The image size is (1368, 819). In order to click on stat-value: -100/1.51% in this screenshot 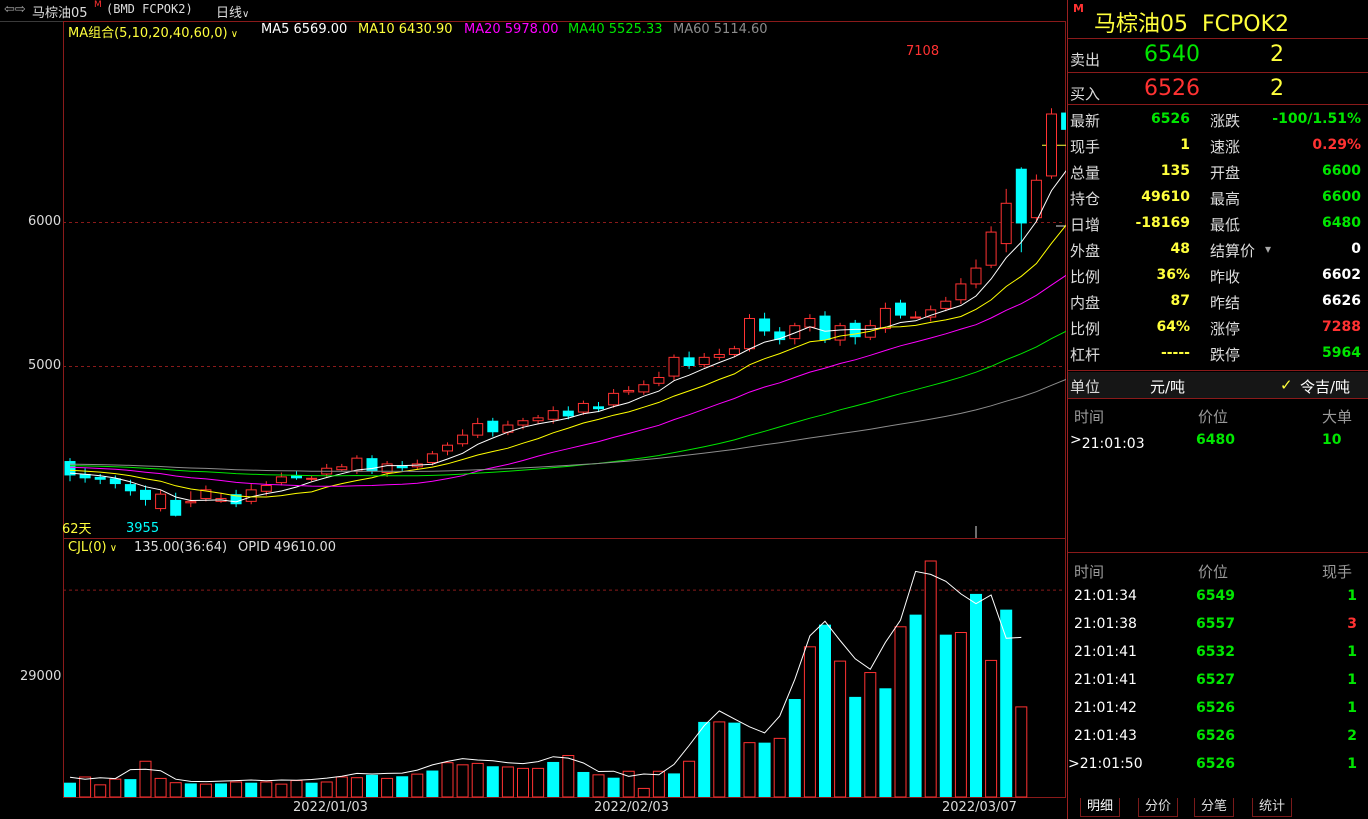, I will do `click(1316, 119)`.